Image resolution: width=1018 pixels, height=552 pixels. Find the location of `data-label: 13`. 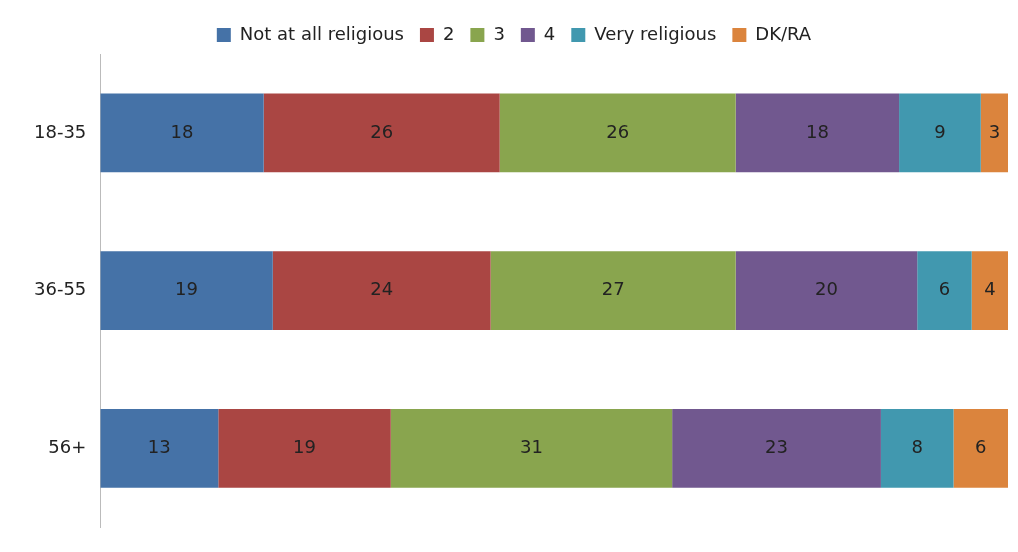

data-label: 13 is located at coordinates (159, 447).